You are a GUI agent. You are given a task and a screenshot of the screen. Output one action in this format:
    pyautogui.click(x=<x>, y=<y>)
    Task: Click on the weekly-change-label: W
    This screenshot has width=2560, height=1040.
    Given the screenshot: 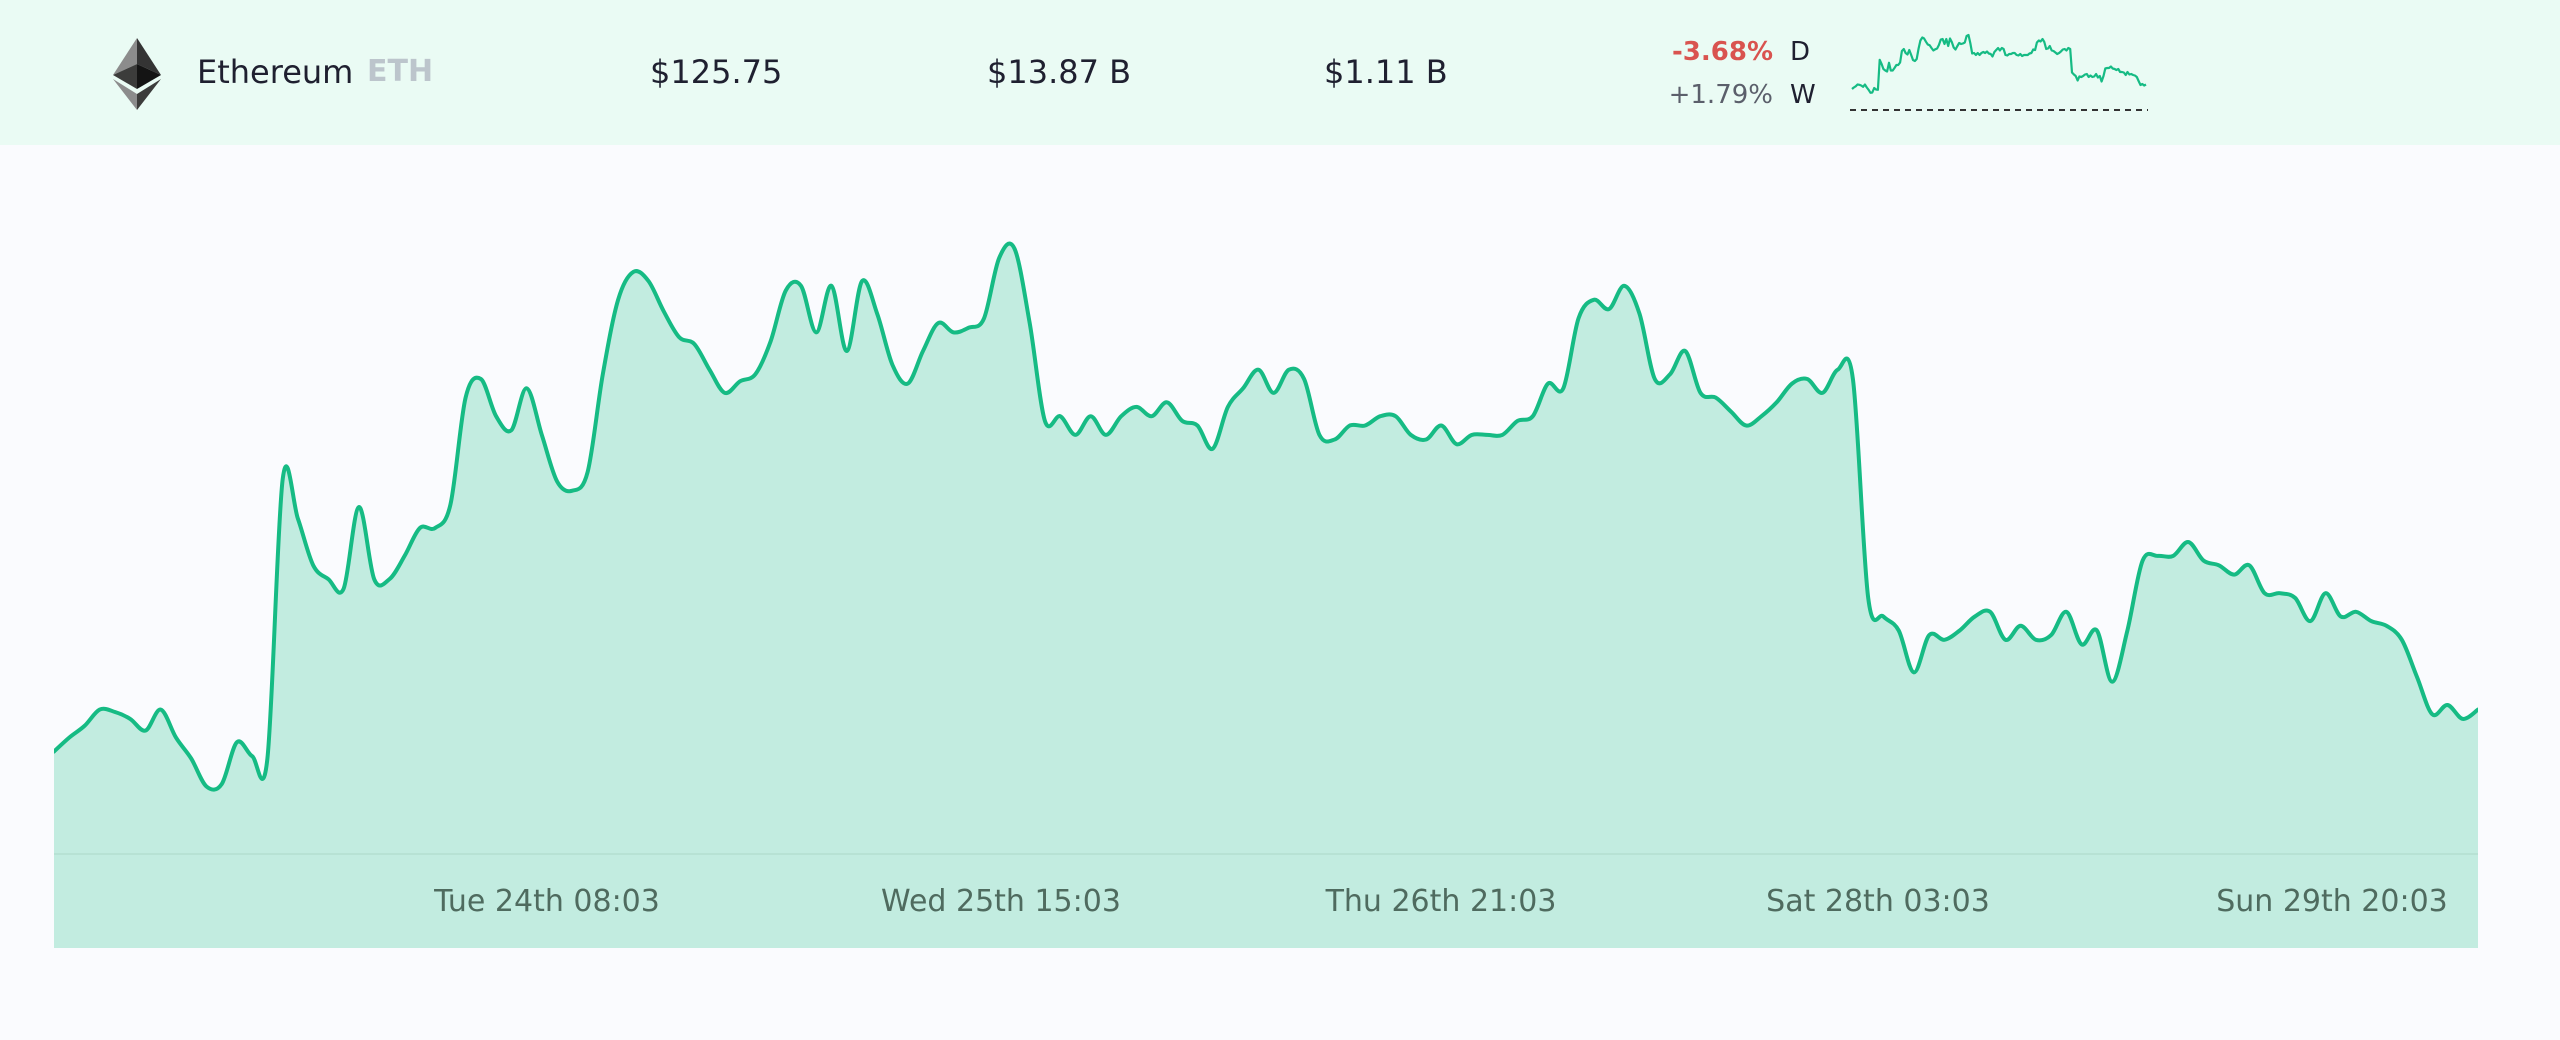 What is the action you would take?
    pyautogui.click(x=1803, y=95)
    